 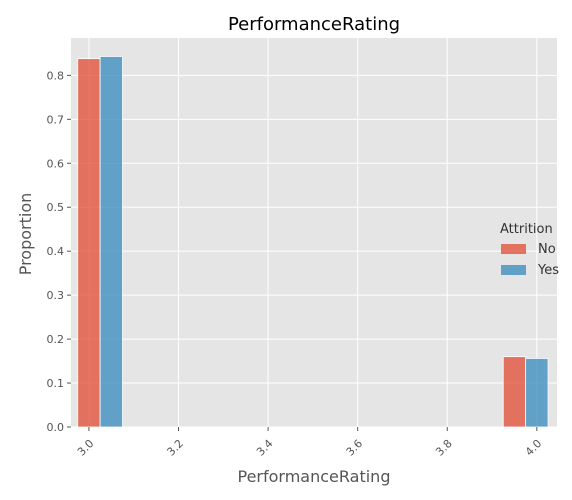 What do you see at coordinates (56, 339) in the screenshot?
I see `y-tick-label: 0.2` at bounding box center [56, 339].